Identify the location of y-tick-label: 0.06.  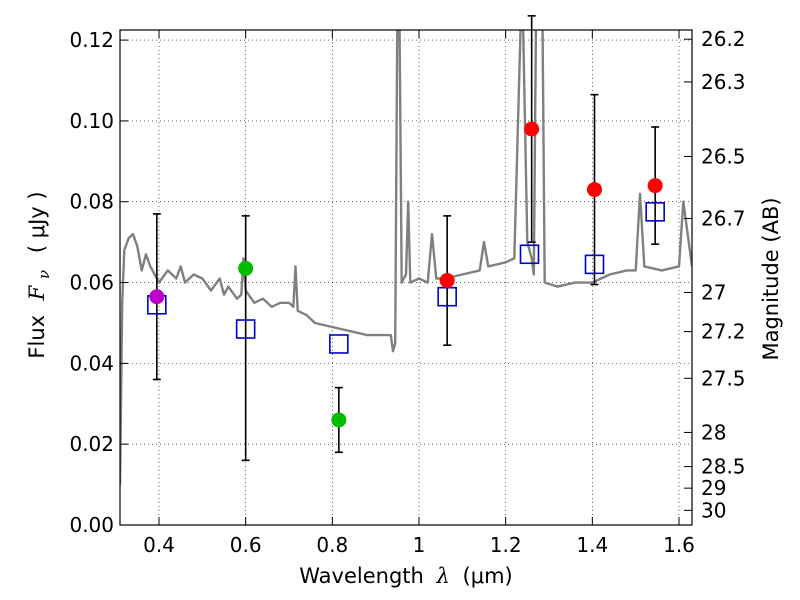
(91, 283).